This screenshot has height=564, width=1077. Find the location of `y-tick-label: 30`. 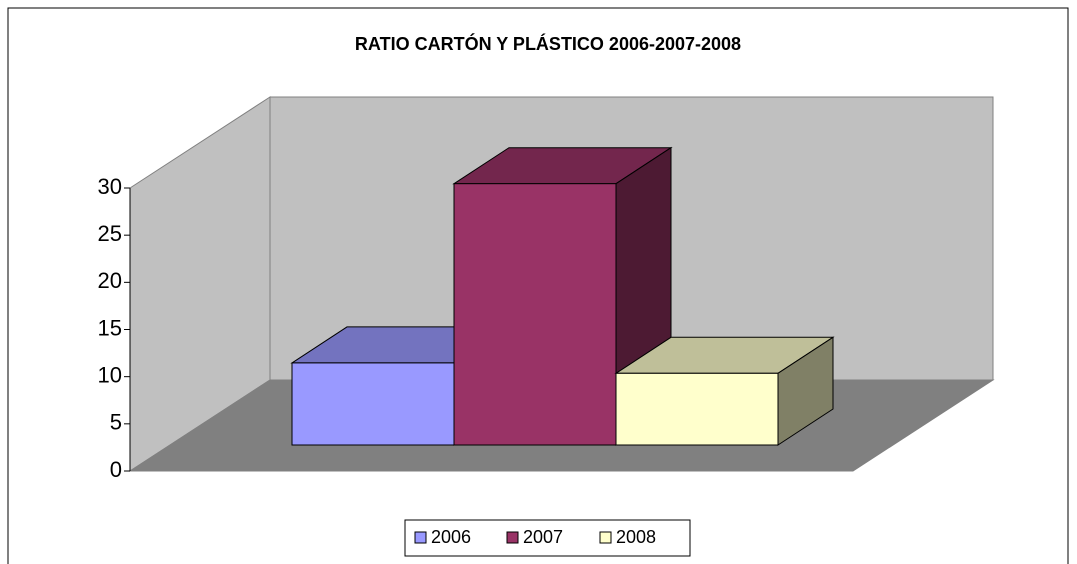

y-tick-label: 30 is located at coordinates (110, 186).